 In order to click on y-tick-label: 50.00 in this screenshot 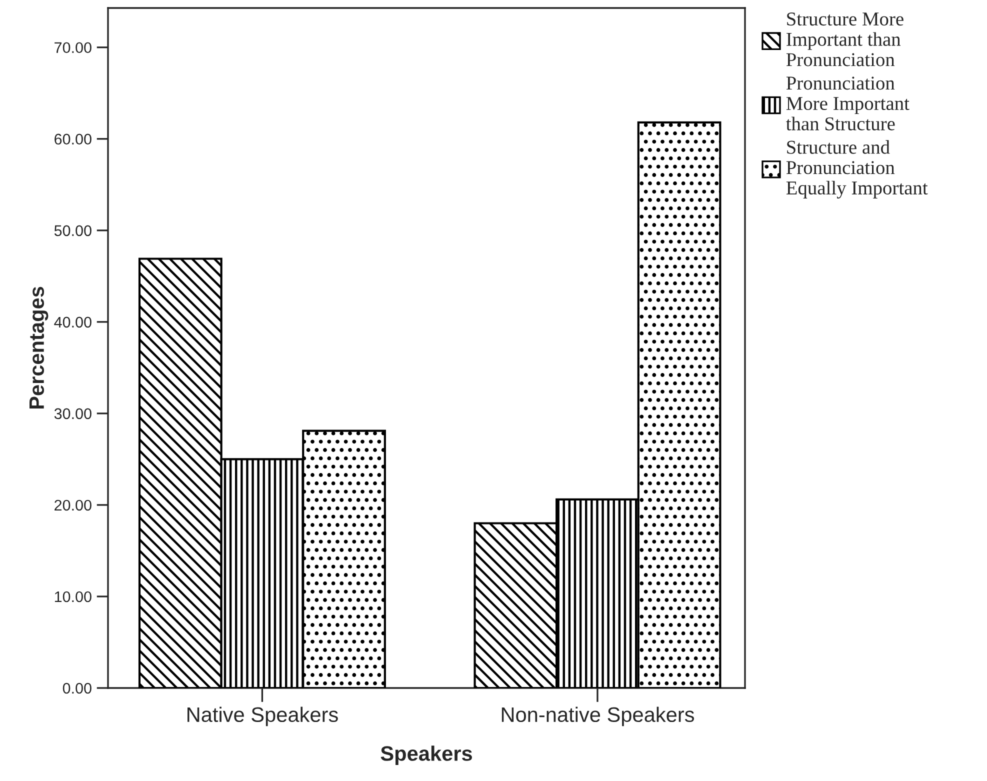, I will do `click(73, 230)`.